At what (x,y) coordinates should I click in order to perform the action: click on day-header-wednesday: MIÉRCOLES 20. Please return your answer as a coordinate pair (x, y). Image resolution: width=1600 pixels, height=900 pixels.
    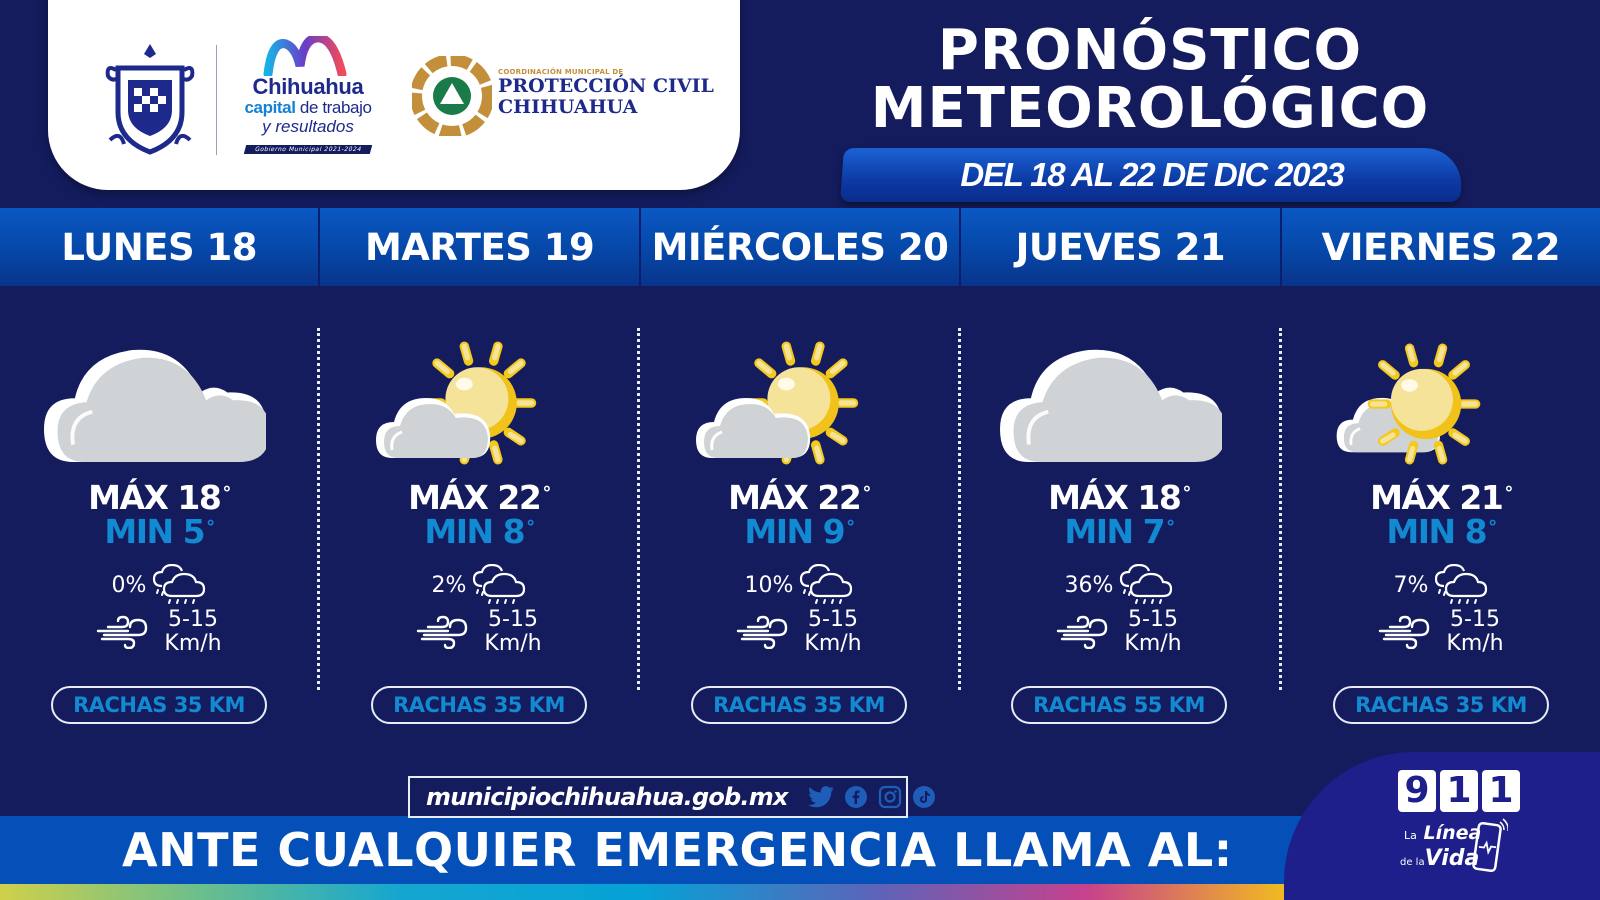
    Looking at the image, I should click on (800, 247).